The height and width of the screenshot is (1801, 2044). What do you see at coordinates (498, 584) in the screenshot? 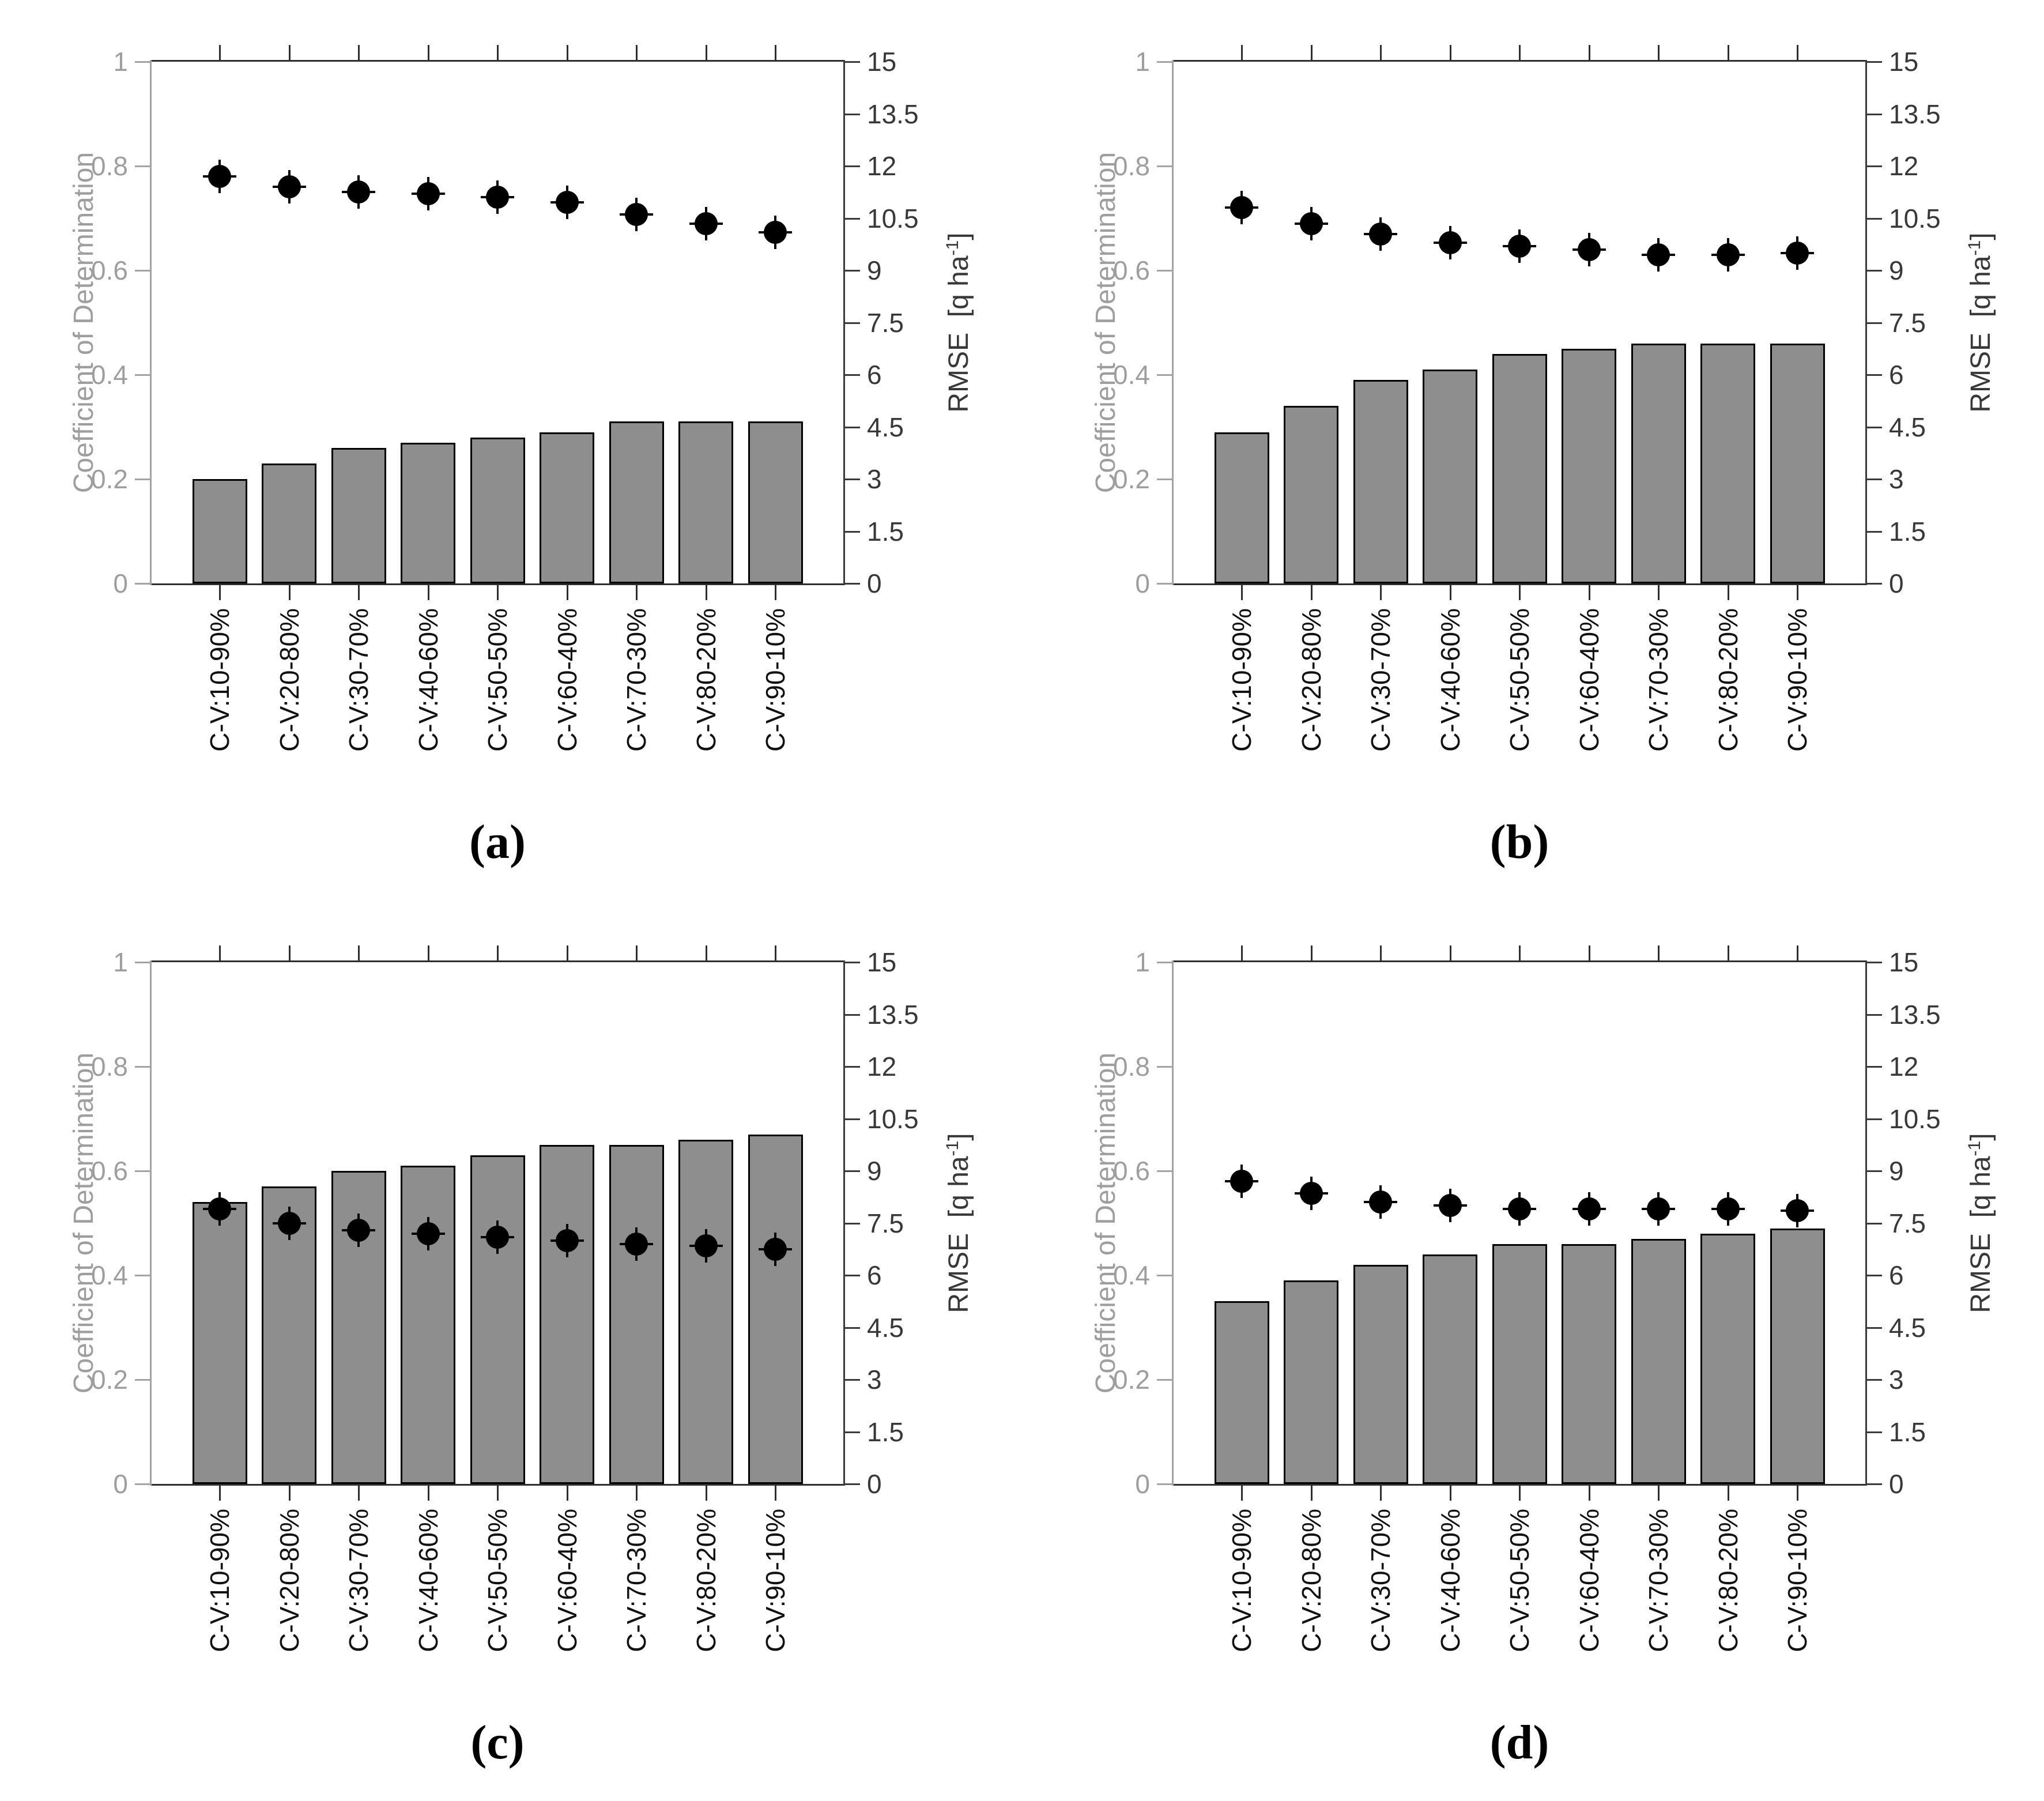
I see `plot-frame-bottom` at bounding box center [498, 584].